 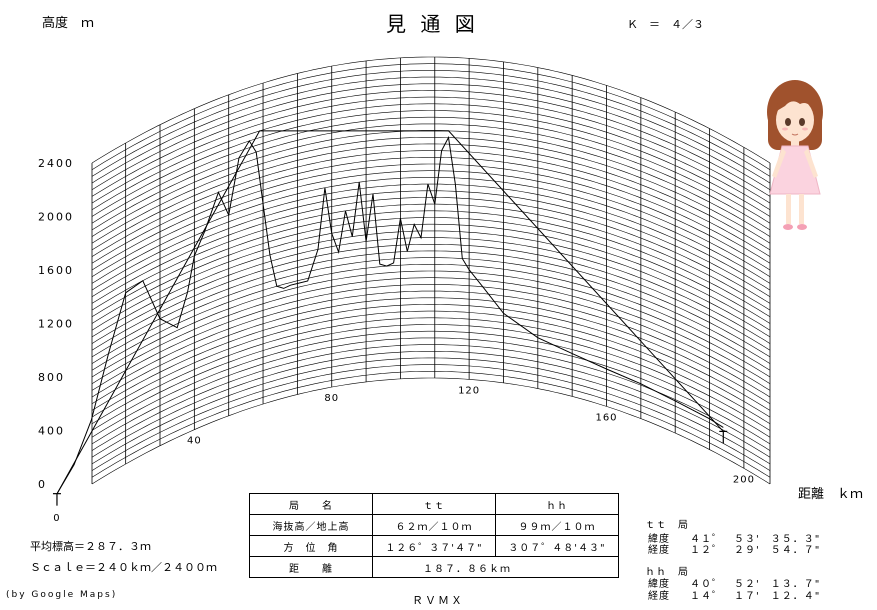 I want to click on tt-value: ６２ｍ／１０ｍ, so click(x=434, y=525).